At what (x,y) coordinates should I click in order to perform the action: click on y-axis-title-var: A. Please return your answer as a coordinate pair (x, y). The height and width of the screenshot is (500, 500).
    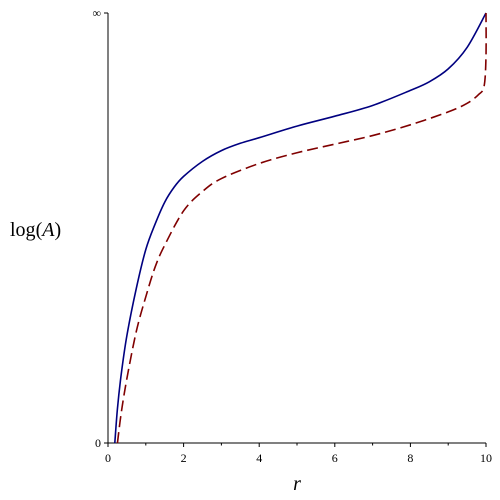
    Looking at the image, I should click on (47, 230).